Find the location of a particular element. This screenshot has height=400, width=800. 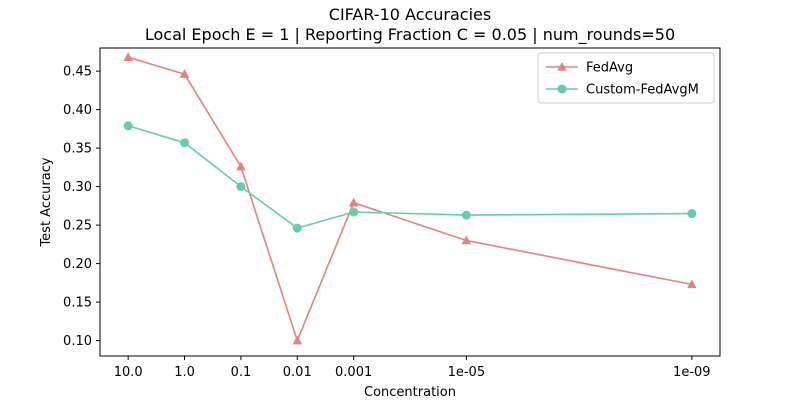

y-tick-label: 0.45 is located at coordinates (77, 72).